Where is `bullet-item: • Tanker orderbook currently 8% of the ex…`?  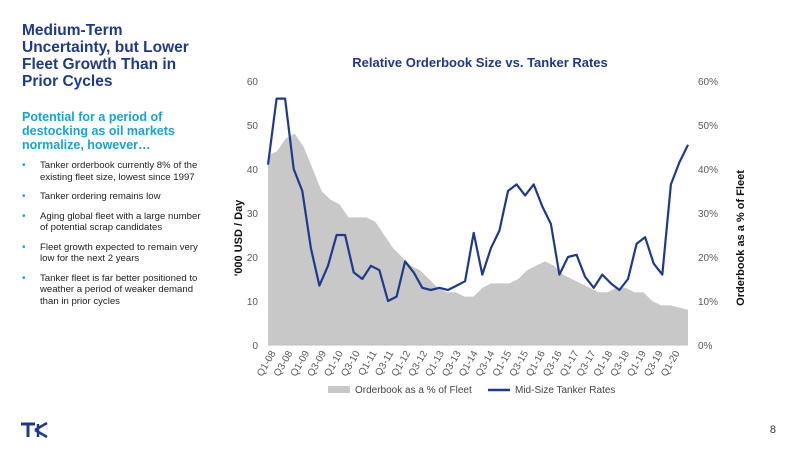
bullet-item: • Tanker orderbook currently 8% of the ex… is located at coordinates (112, 171).